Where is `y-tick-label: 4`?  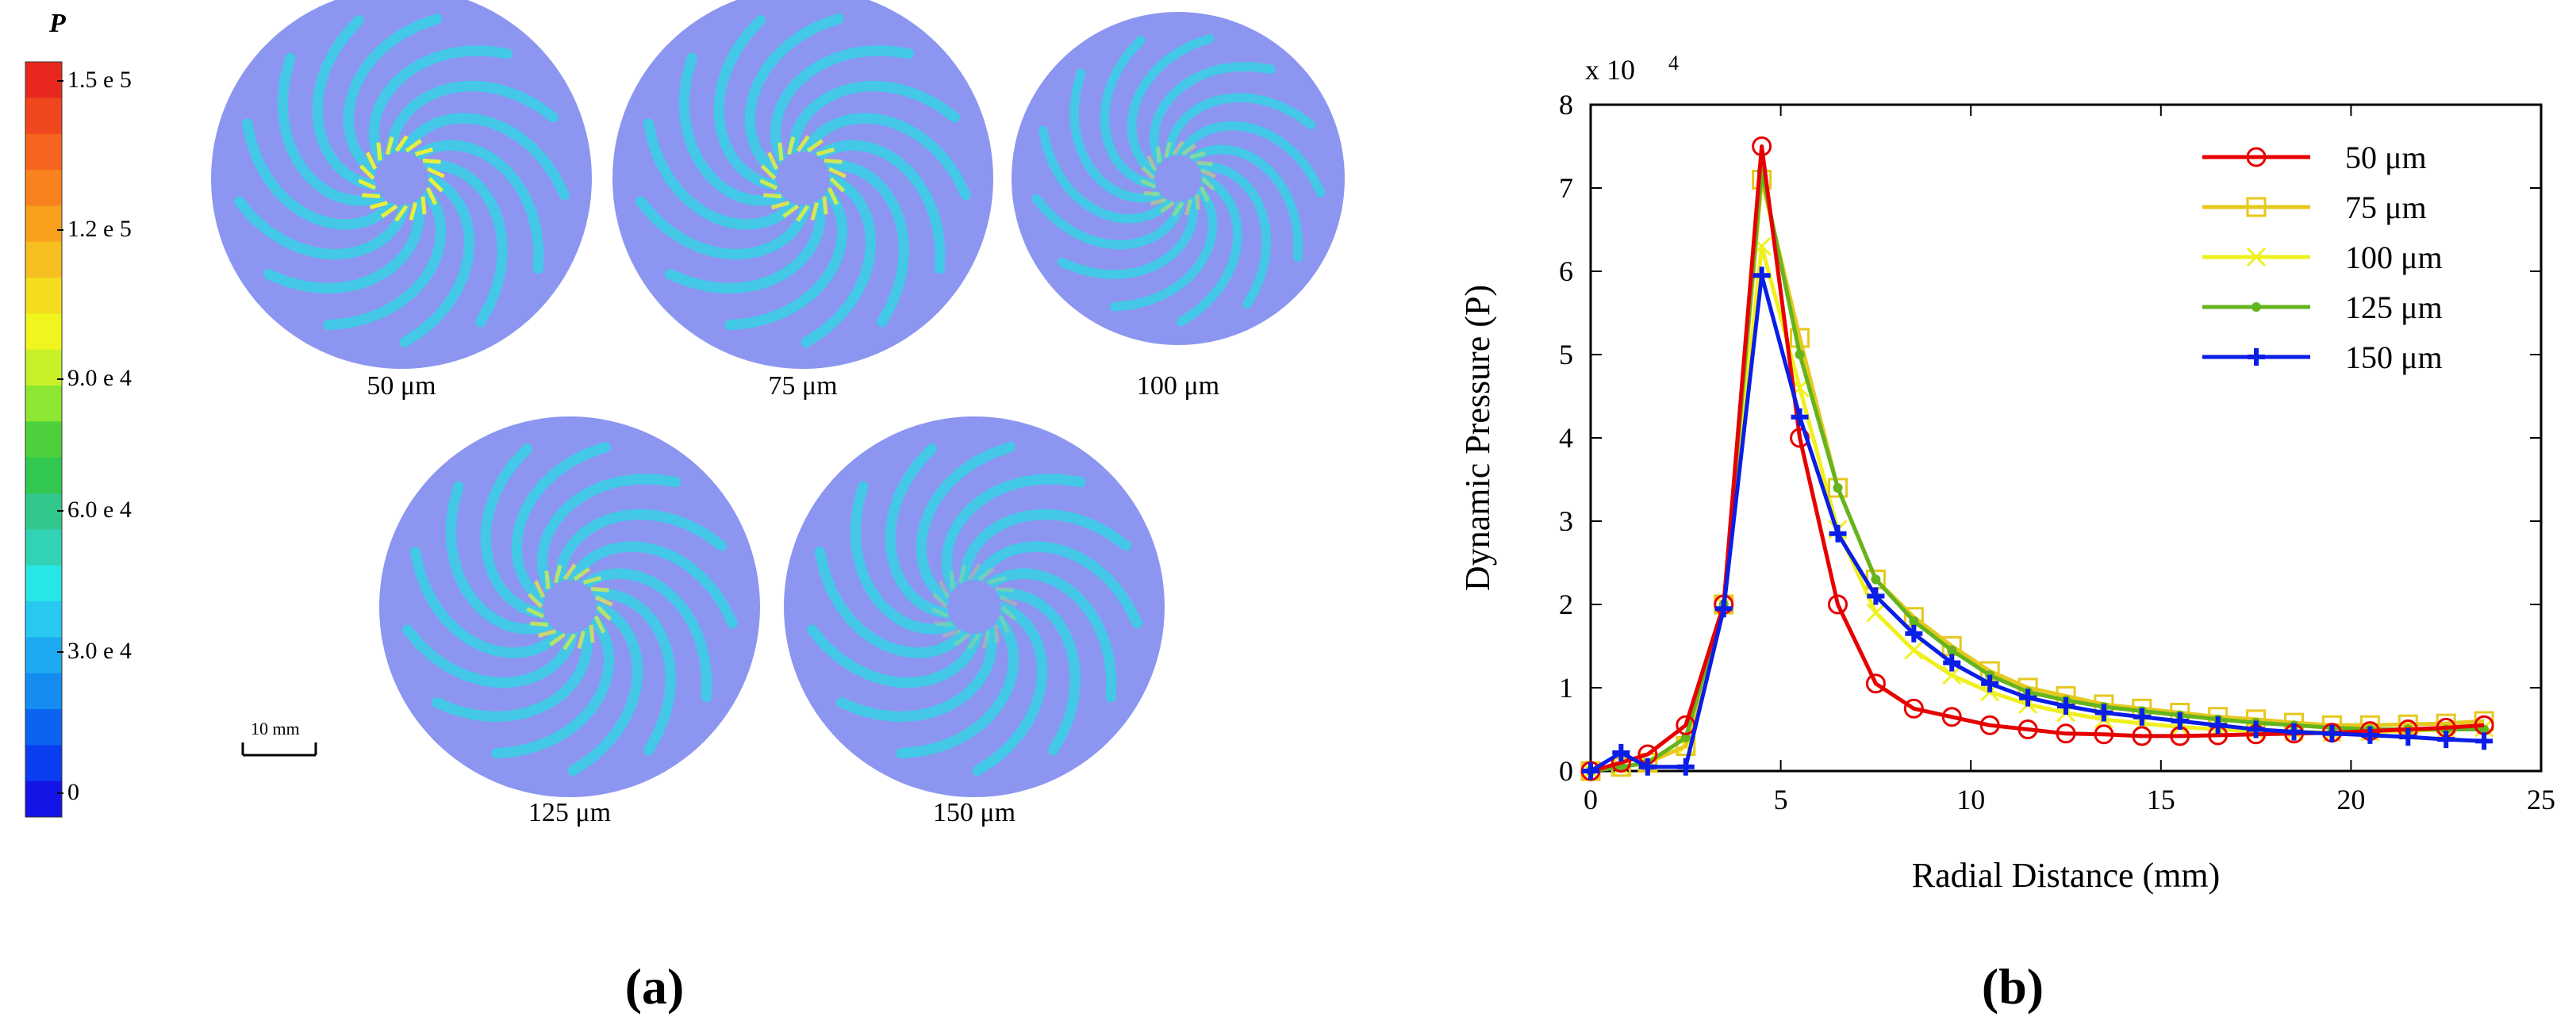 y-tick-label: 4 is located at coordinates (1566, 438).